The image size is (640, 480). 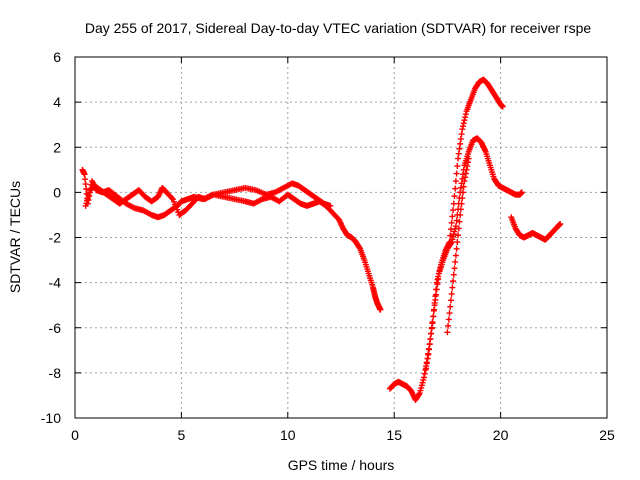 What do you see at coordinates (55, 238) in the screenshot?
I see `y-tick-label: -2` at bounding box center [55, 238].